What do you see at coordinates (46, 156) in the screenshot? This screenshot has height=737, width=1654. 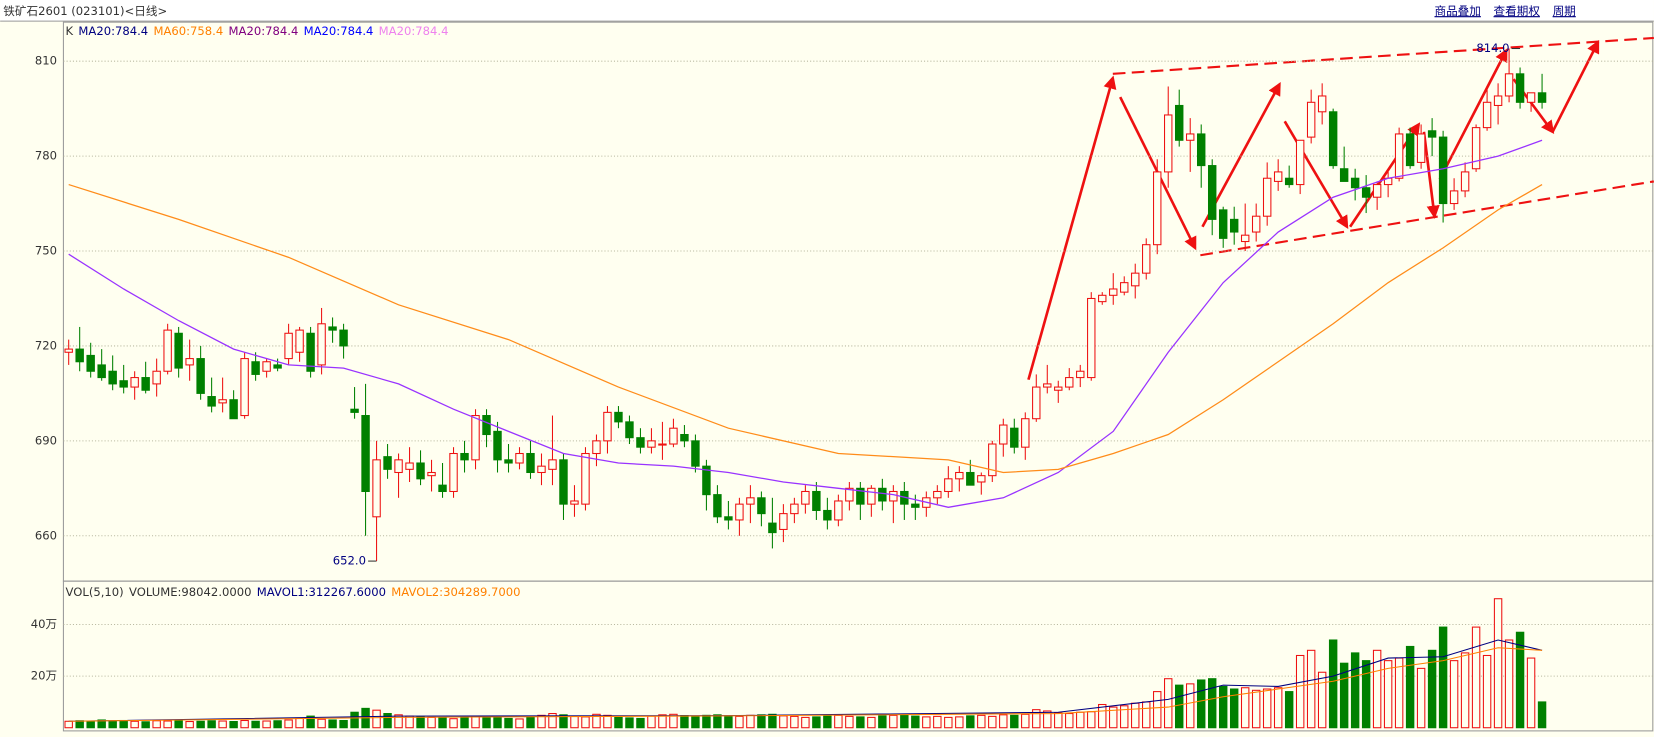 I see `y-tick-label: 780` at bounding box center [46, 156].